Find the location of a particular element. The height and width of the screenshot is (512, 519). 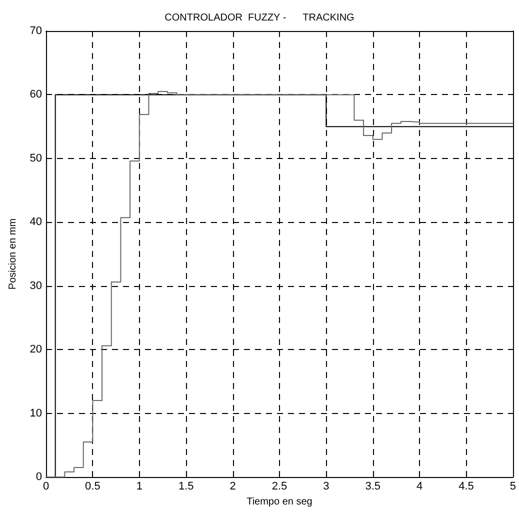

x-tick-label: 1.5 is located at coordinates (186, 486).